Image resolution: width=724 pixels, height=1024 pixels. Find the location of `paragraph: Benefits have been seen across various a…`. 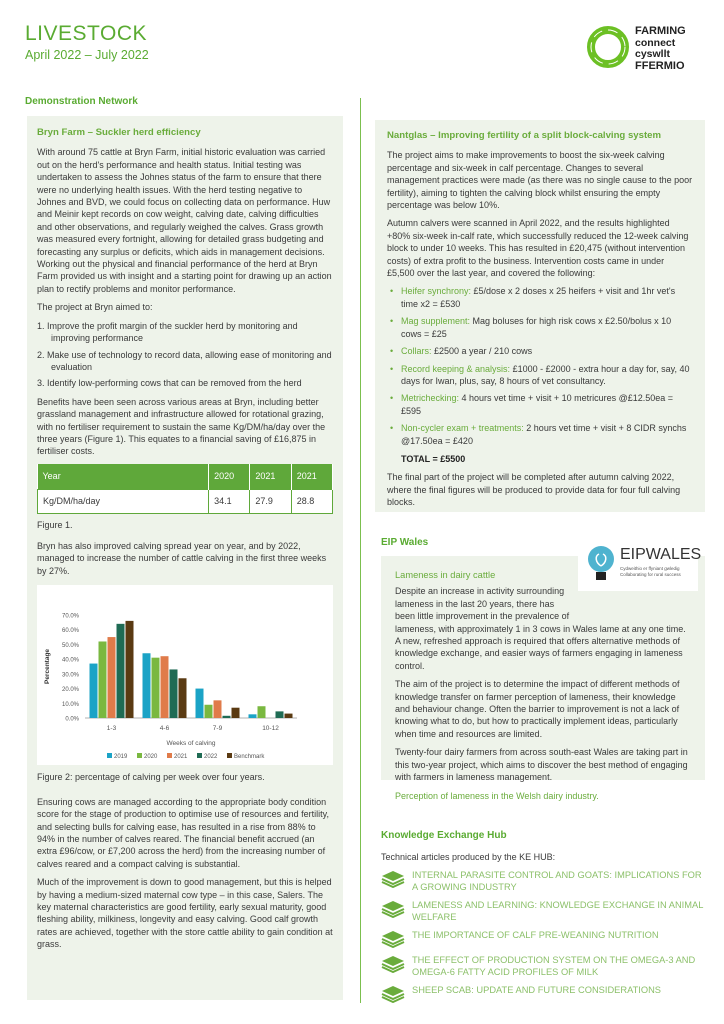

paragraph: Benefits have been seen across various a… is located at coordinates (181, 426).